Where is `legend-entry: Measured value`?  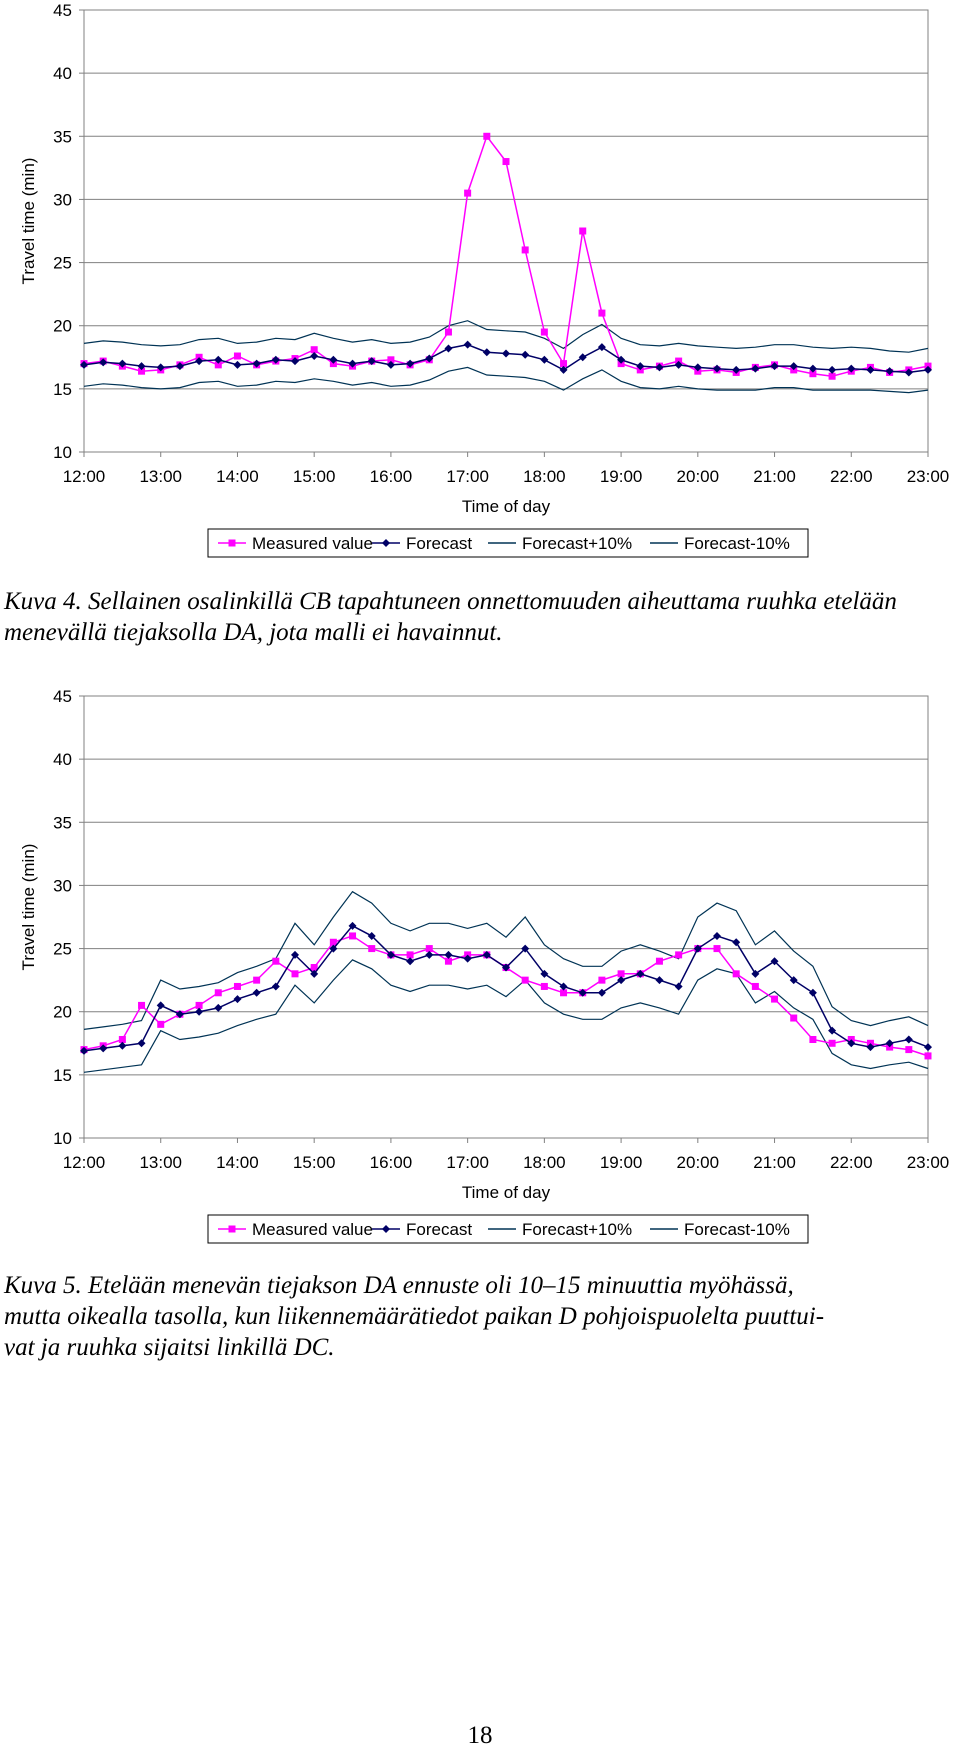
legend-entry: Measured value is located at coordinates (295, 1229).